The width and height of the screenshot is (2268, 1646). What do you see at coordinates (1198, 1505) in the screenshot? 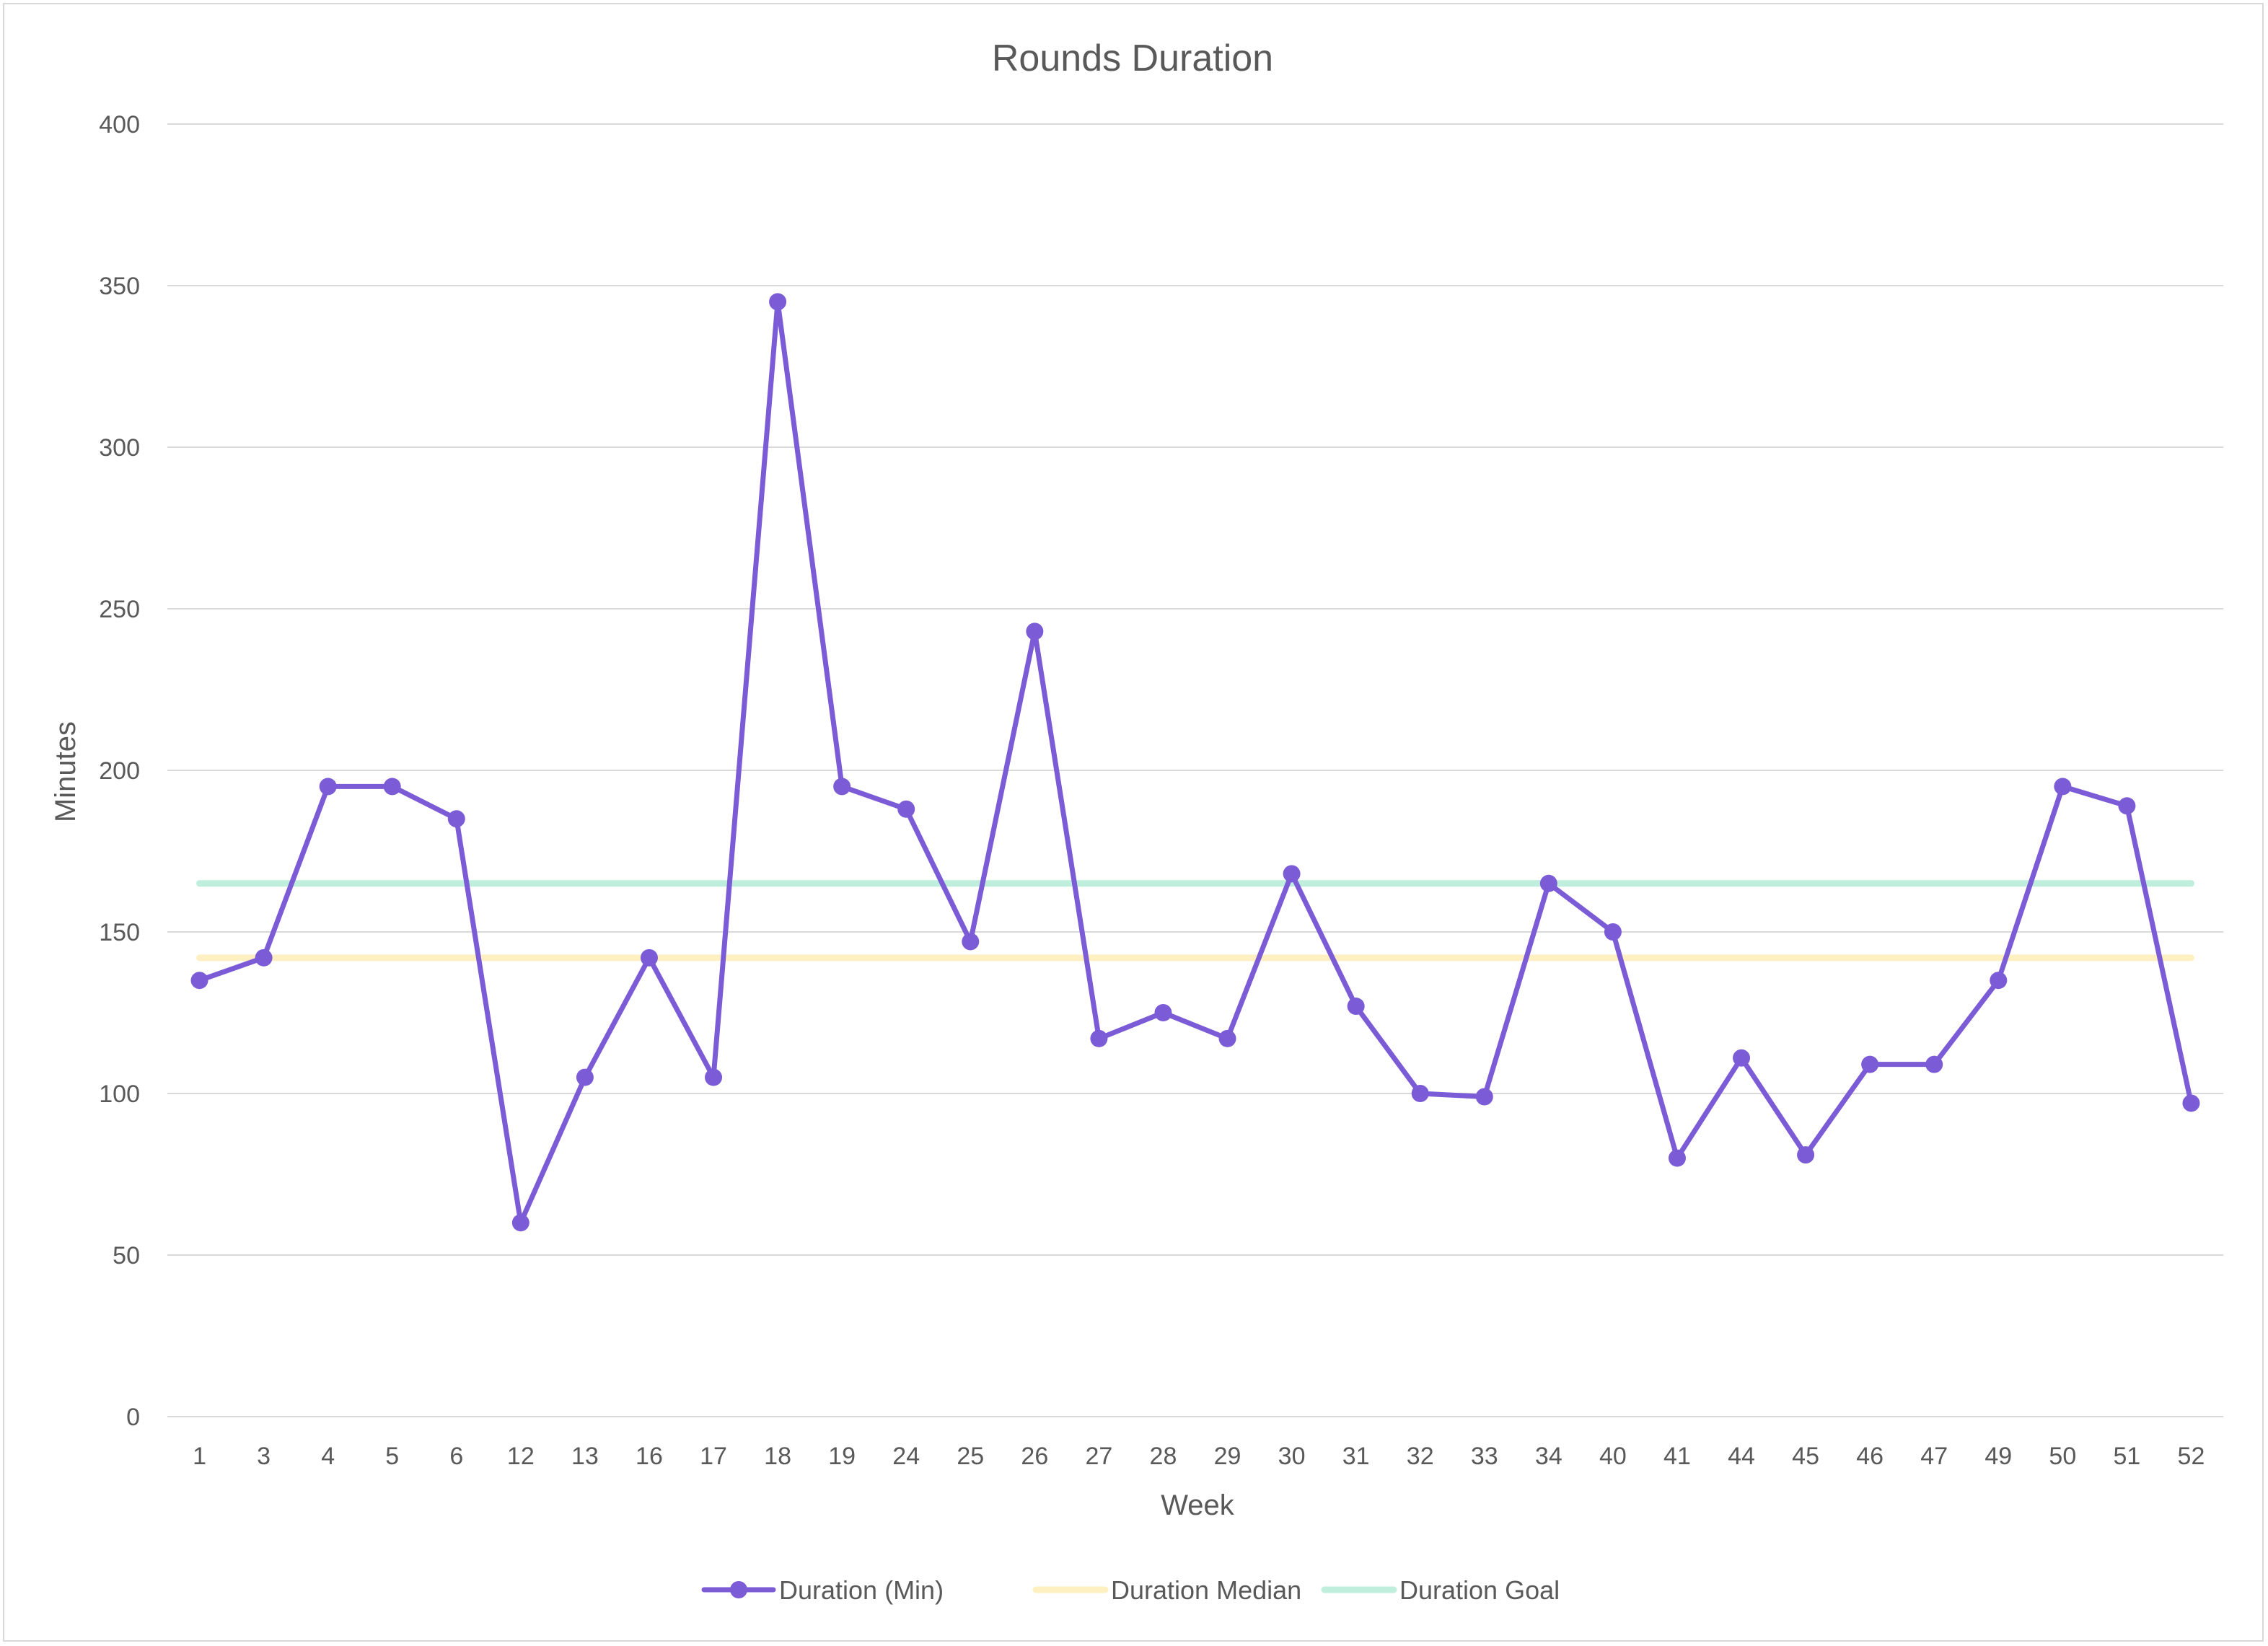
I see `x-axis-title: Week` at bounding box center [1198, 1505].